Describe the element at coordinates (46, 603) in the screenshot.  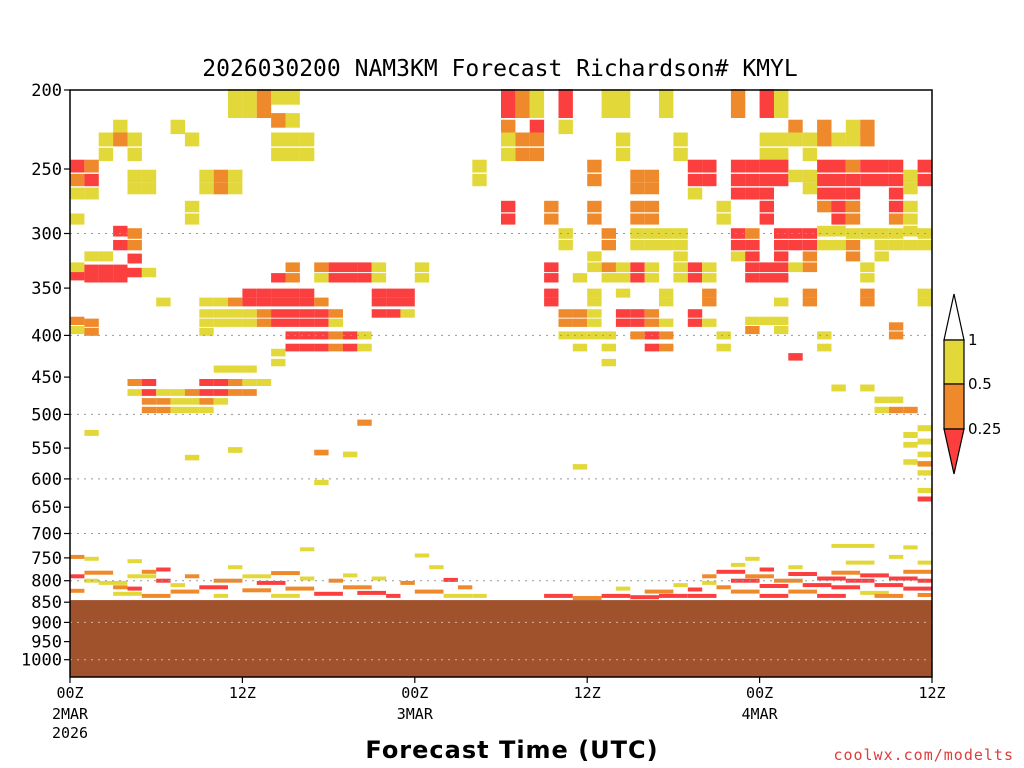
I see `y-tick-label: 850` at that location.